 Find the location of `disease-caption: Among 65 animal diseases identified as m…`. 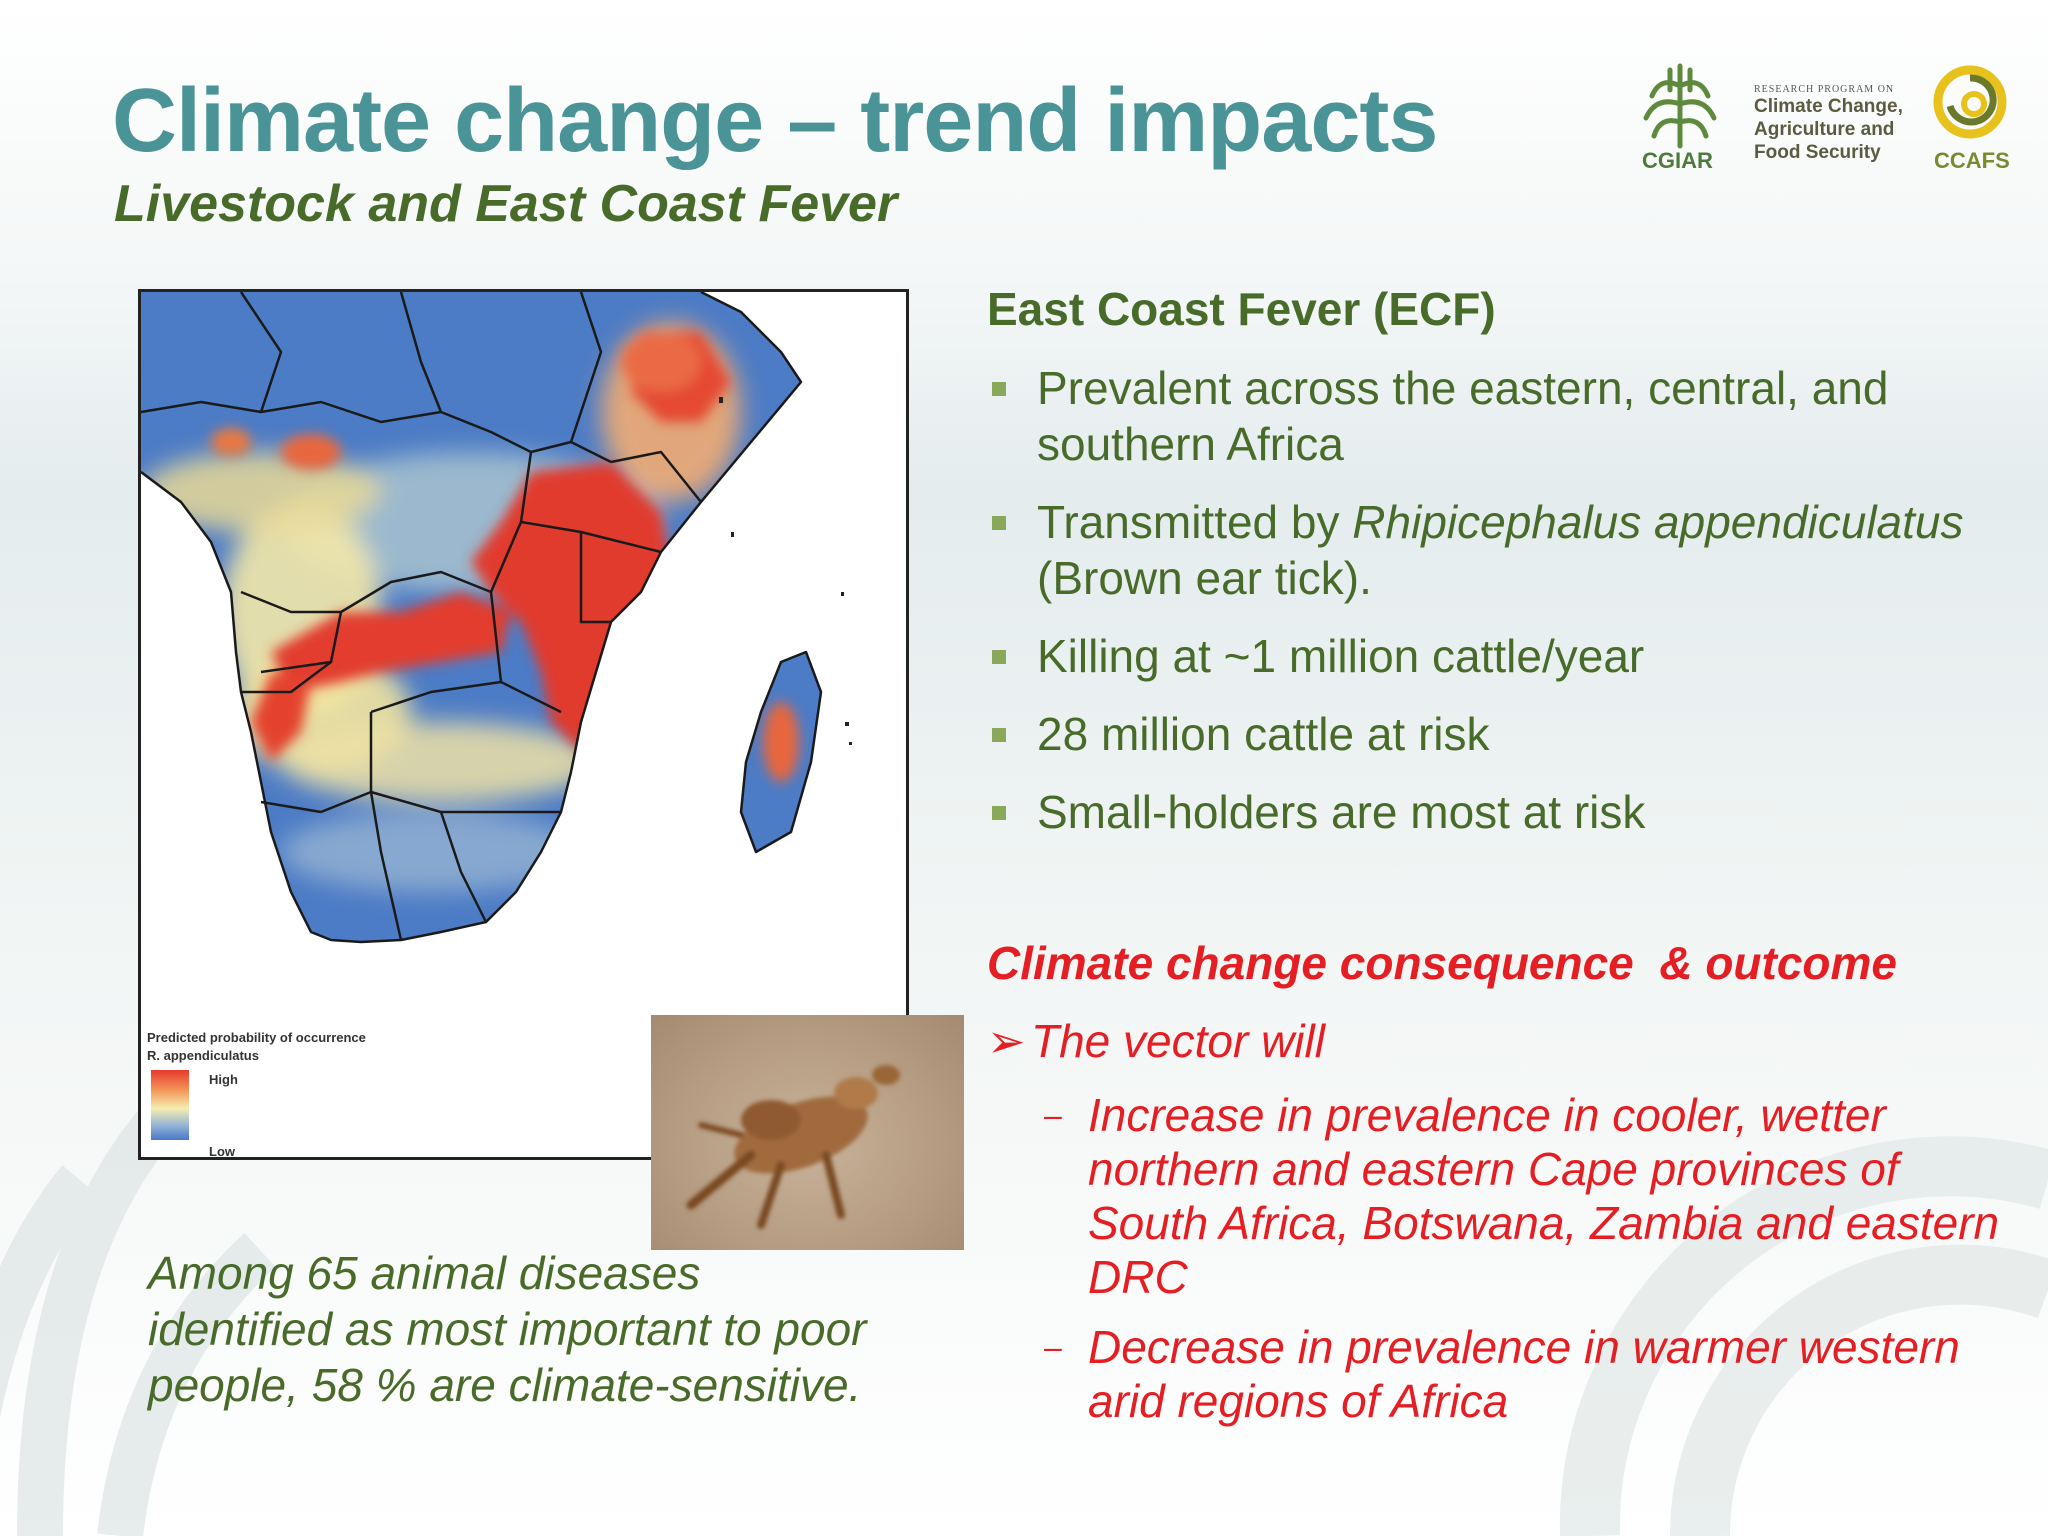

disease-caption: Among 65 animal diseases identified as m… is located at coordinates (507, 1329).